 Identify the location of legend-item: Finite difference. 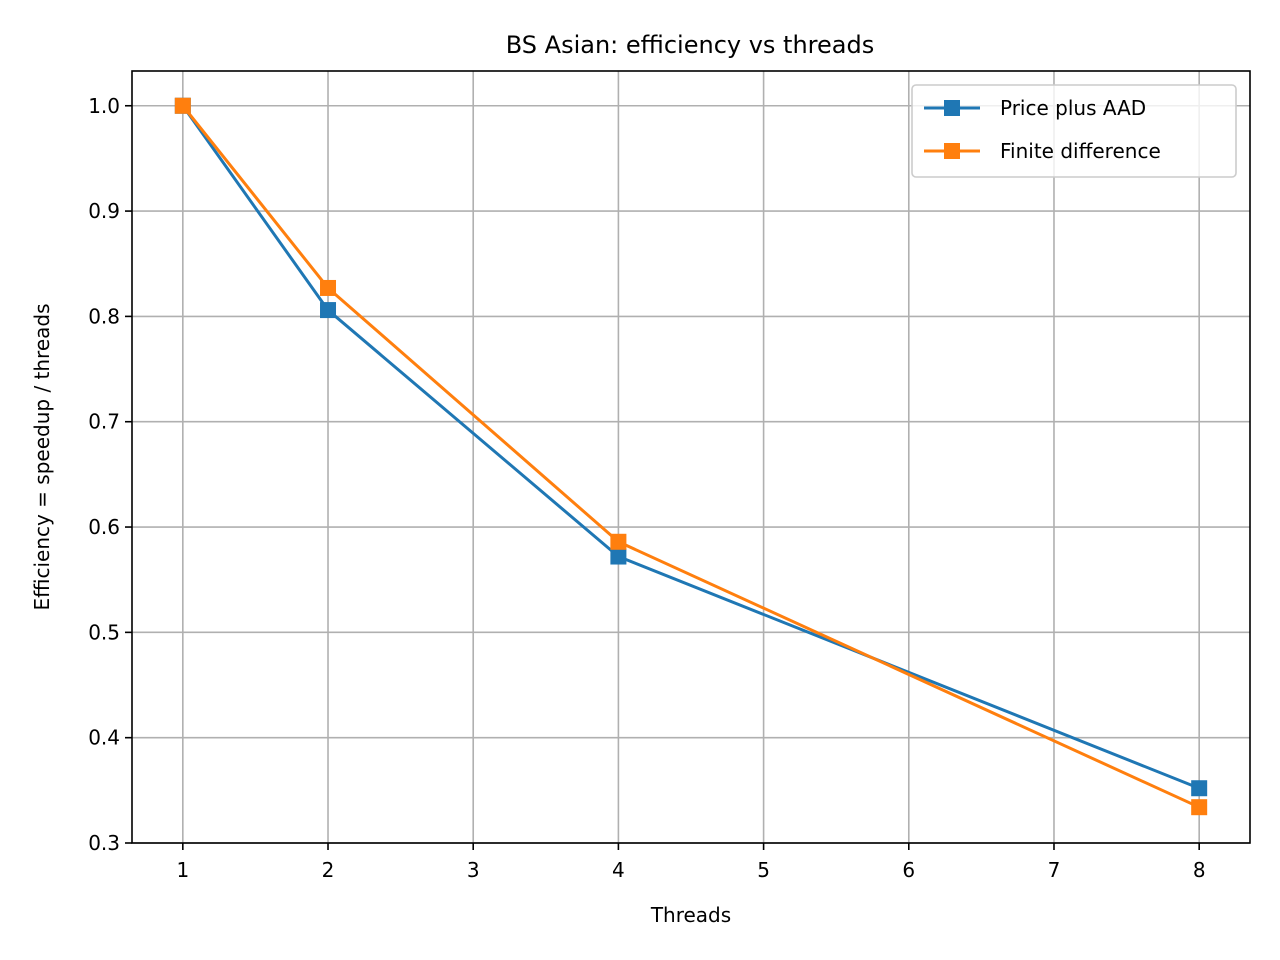
(1042, 151).